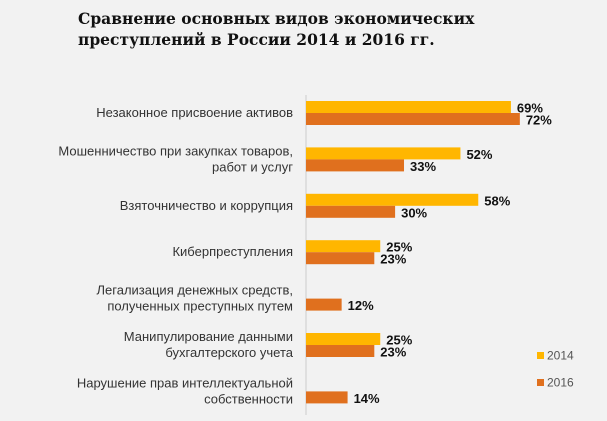 The width and height of the screenshot is (607, 421). What do you see at coordinates (560, 356) in the screenshot?
I see `legend-label-2014: 2014` at bounding box center [560, 356].